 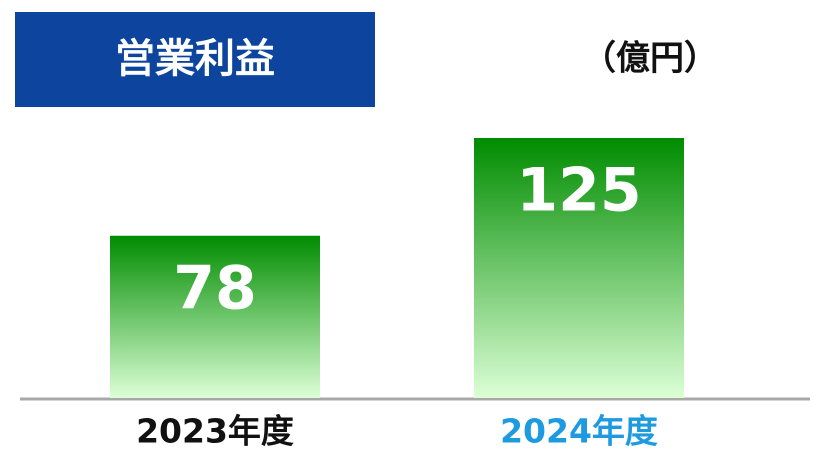 What do you see at coordinates (215, 430) in the screenshot?
I see `x-tick-label: 2023年度` at bounding box center [215, 430].